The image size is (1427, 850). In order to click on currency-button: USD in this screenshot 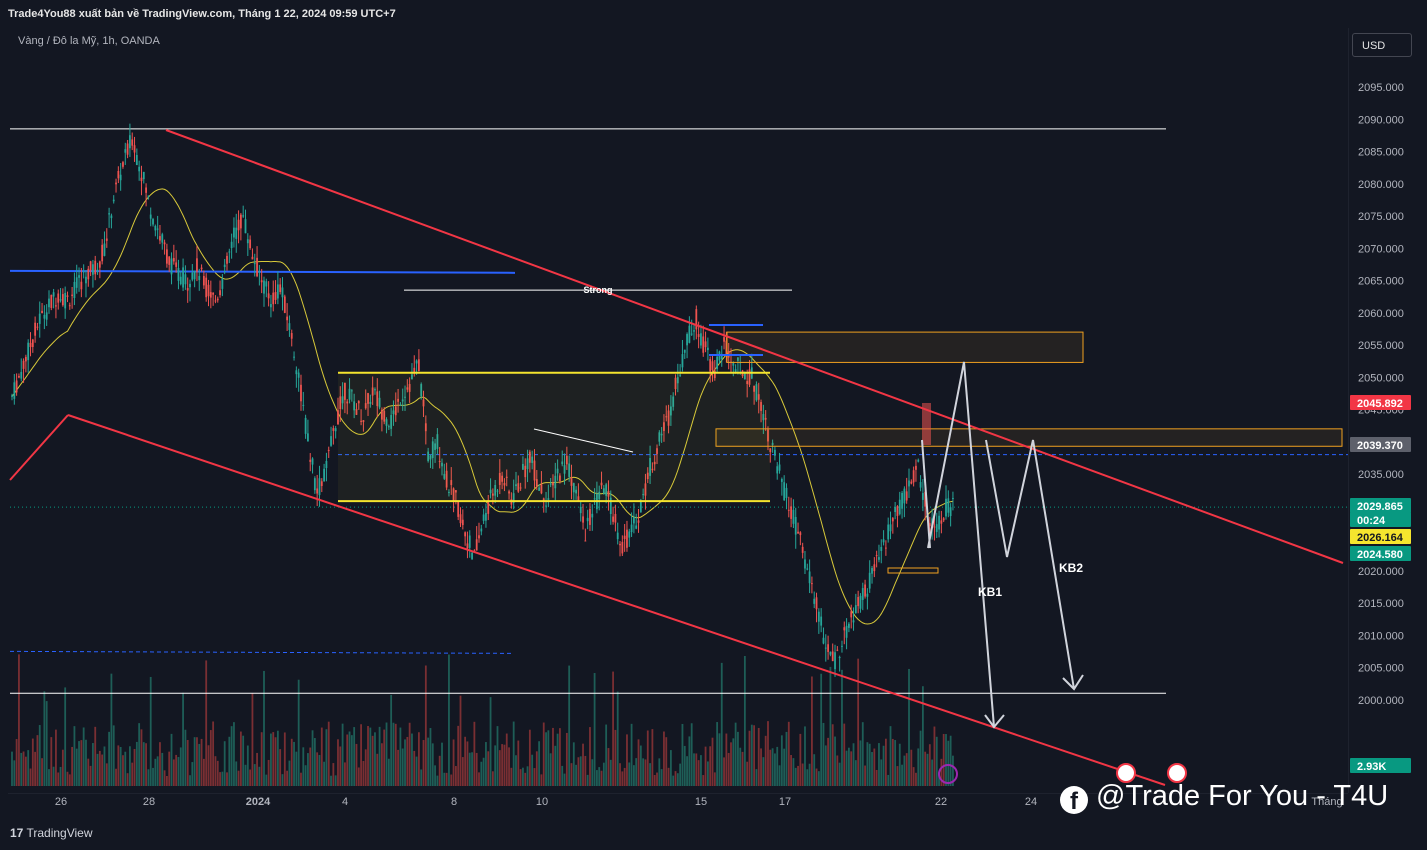, I will do `click(1382, 45)`.